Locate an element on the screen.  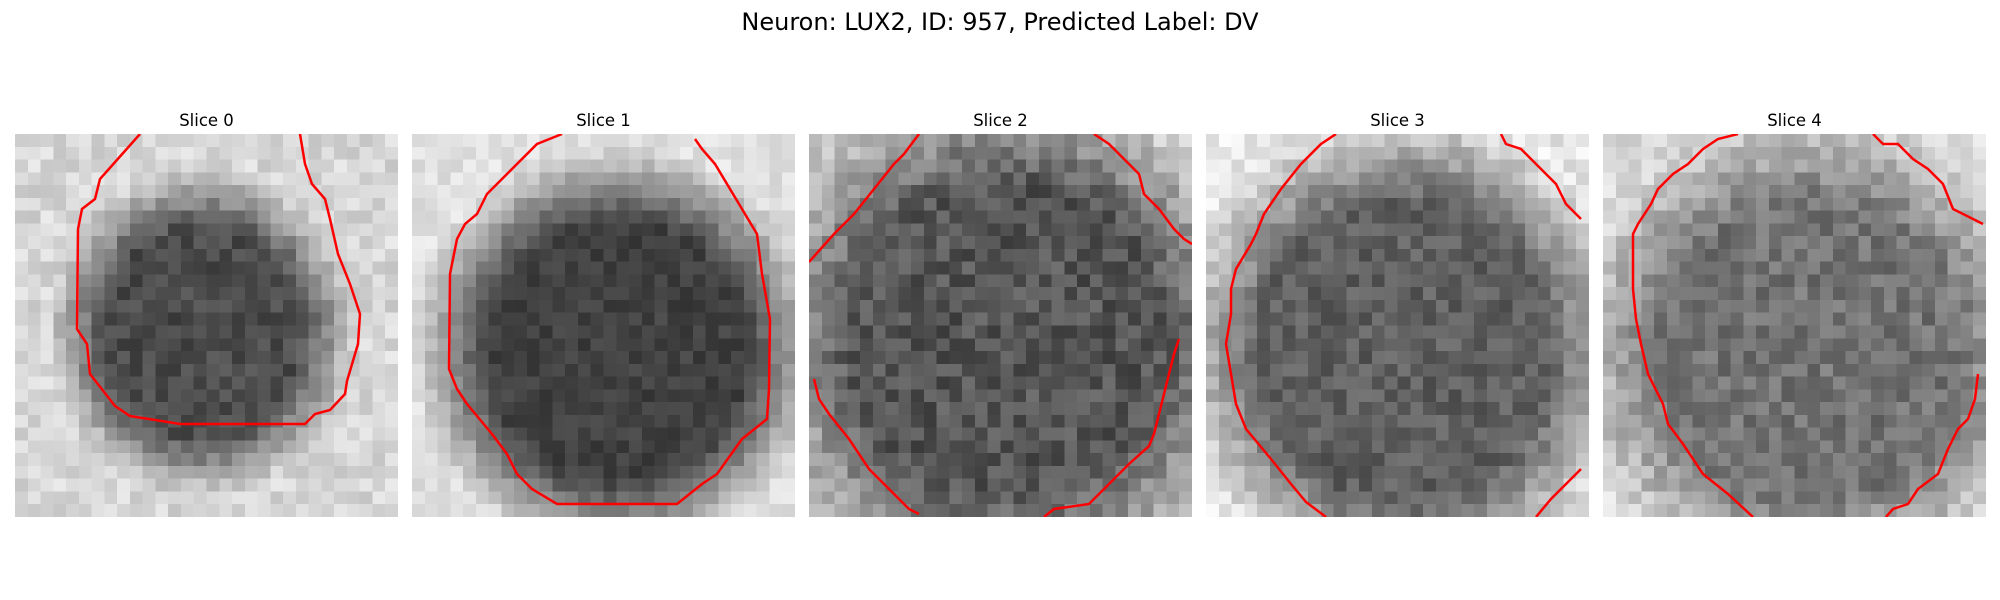
slice-panel-3: Slice 3 is located at coordinates (1397, 313).